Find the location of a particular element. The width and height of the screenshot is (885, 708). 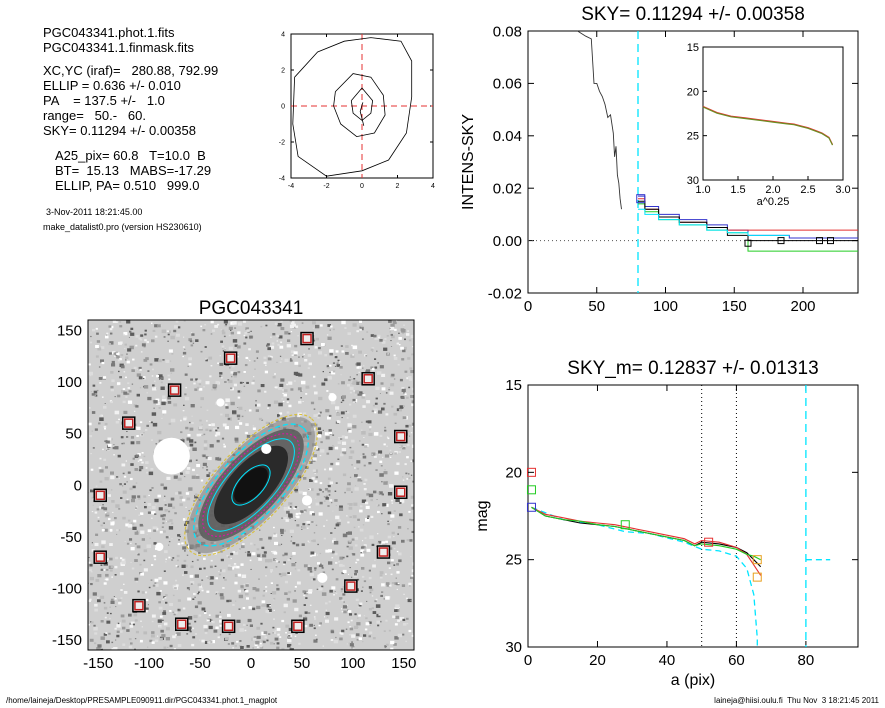

sky-square is located at coordinates (748, 243).